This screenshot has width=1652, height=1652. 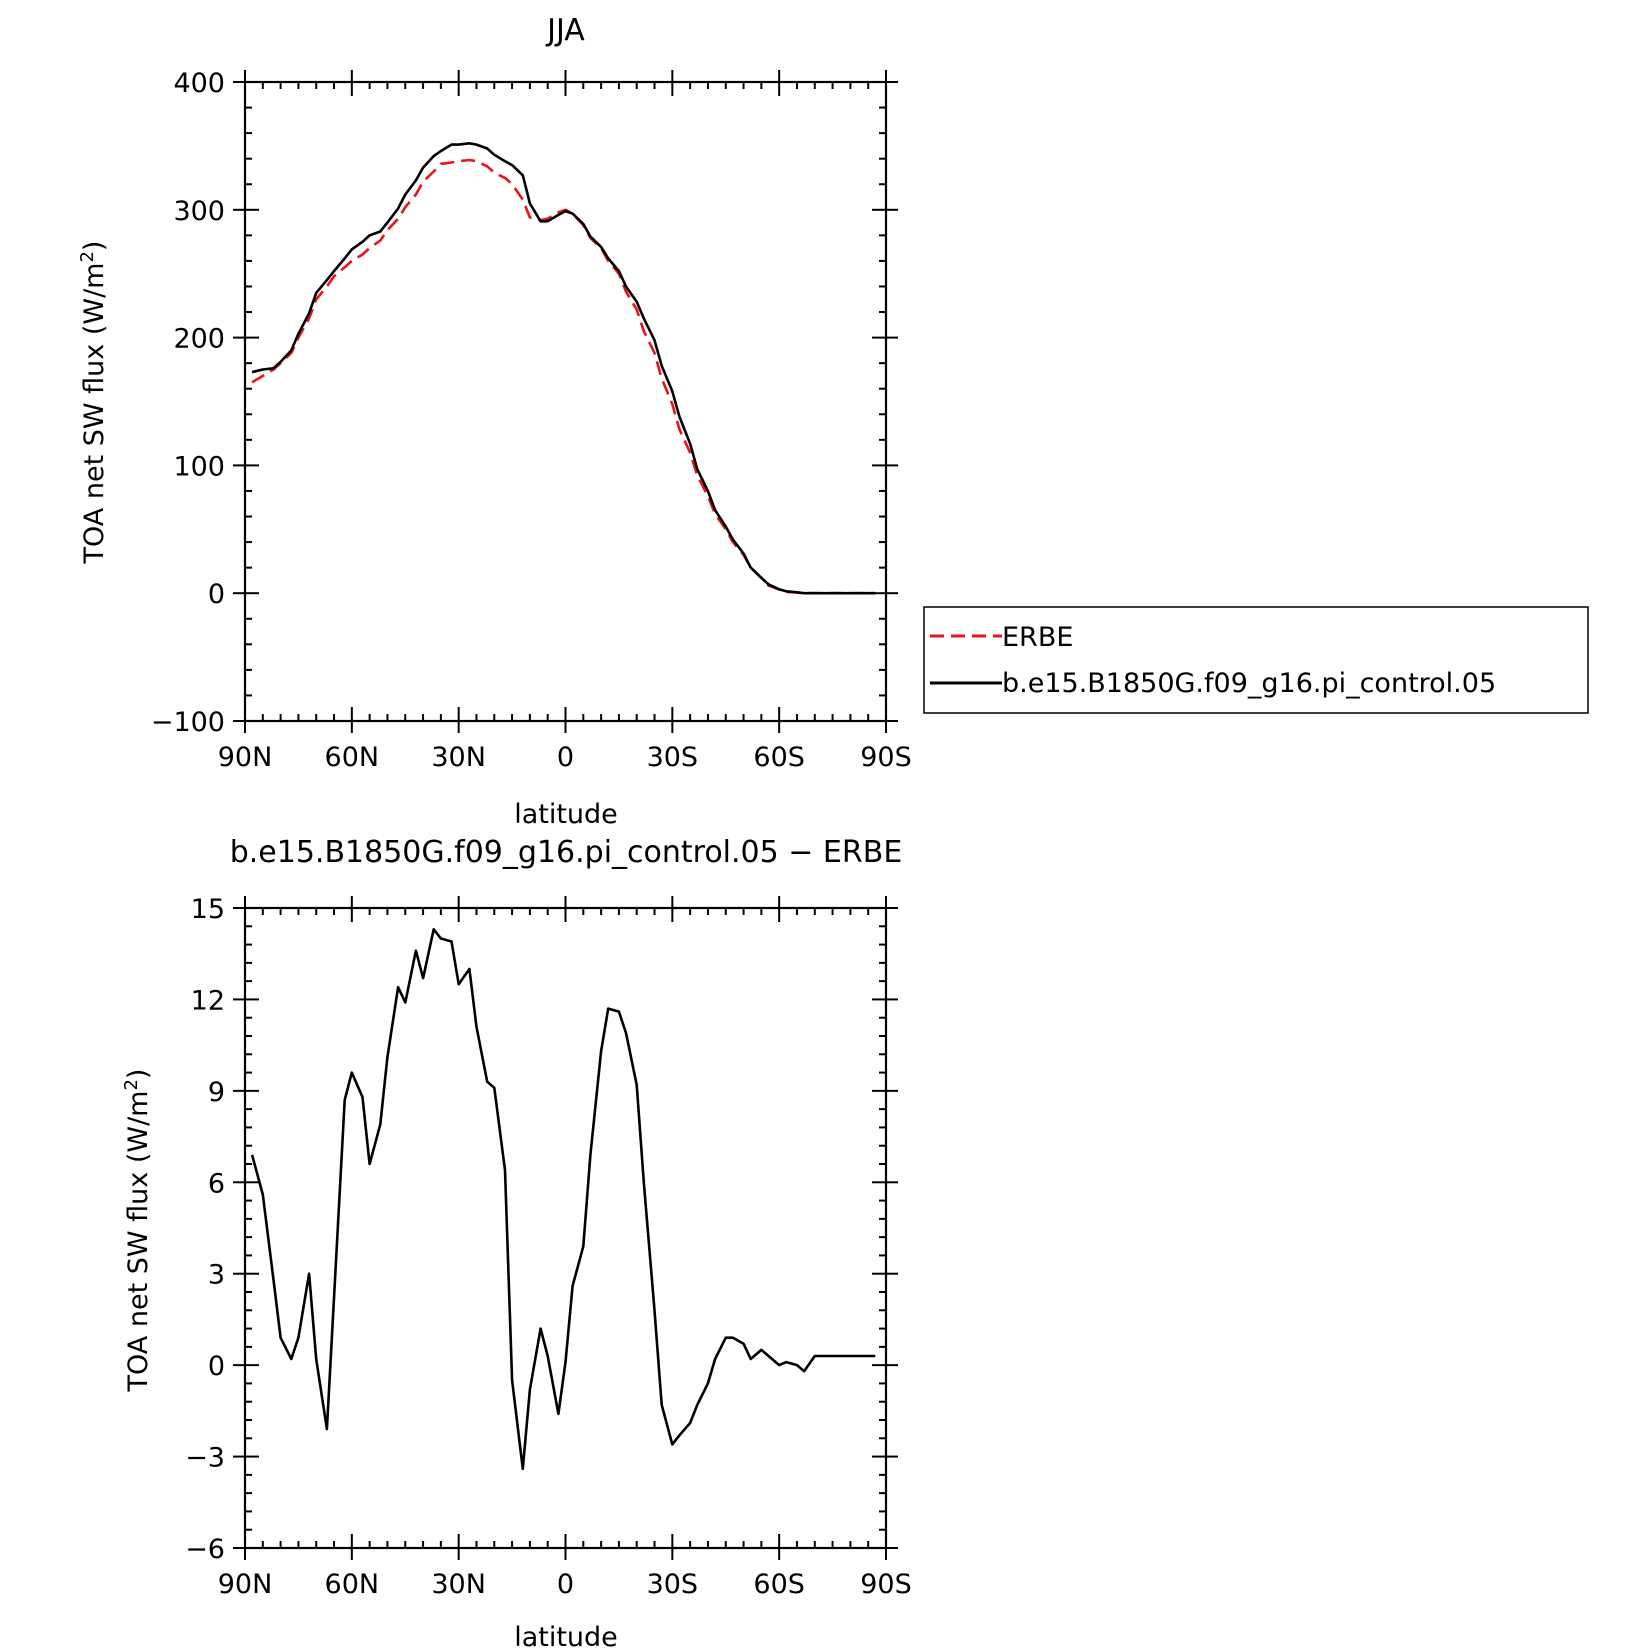 I want to click on y-tick-label: 100, so click(x=199, y=466).